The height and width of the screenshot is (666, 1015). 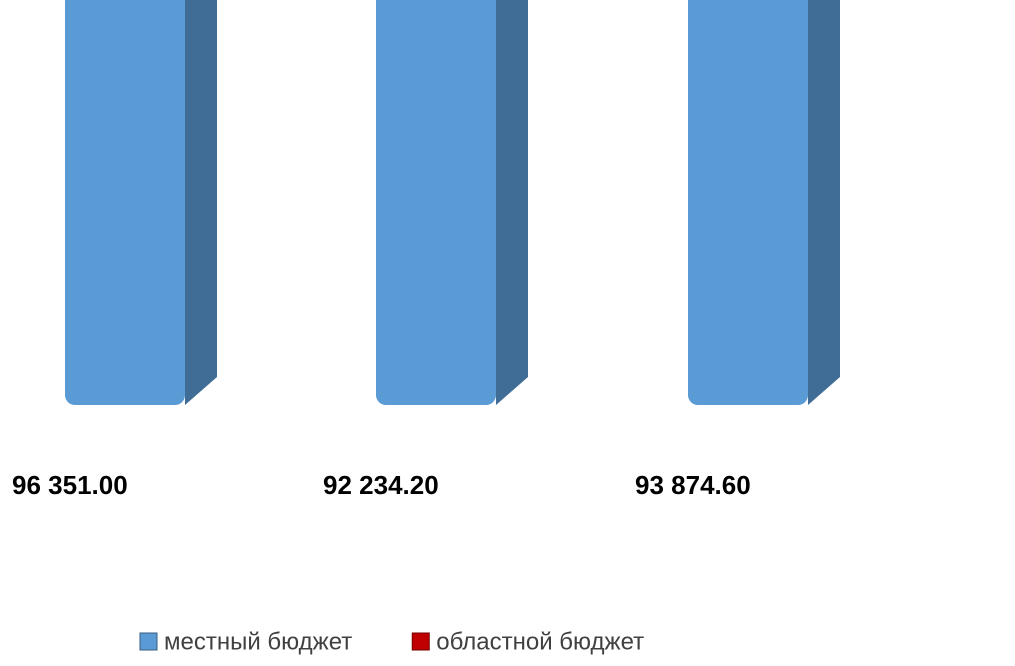 I want to click on total-label: 92 234.20, so click(x=381, y=485).